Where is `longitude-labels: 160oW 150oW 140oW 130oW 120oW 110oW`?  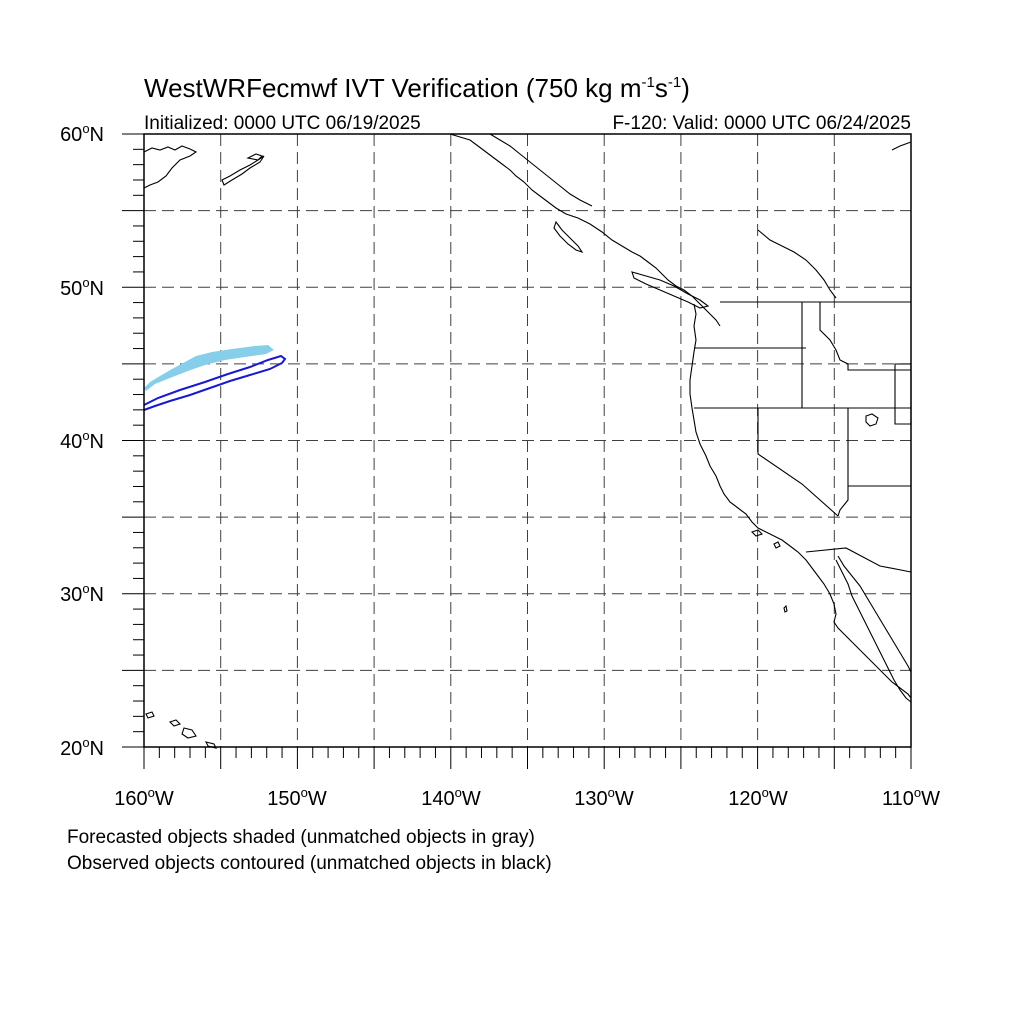
longitude-labels: 160oW 150oW 140oW 130oW 120oW 110oW is located at coordinates (527, 797).